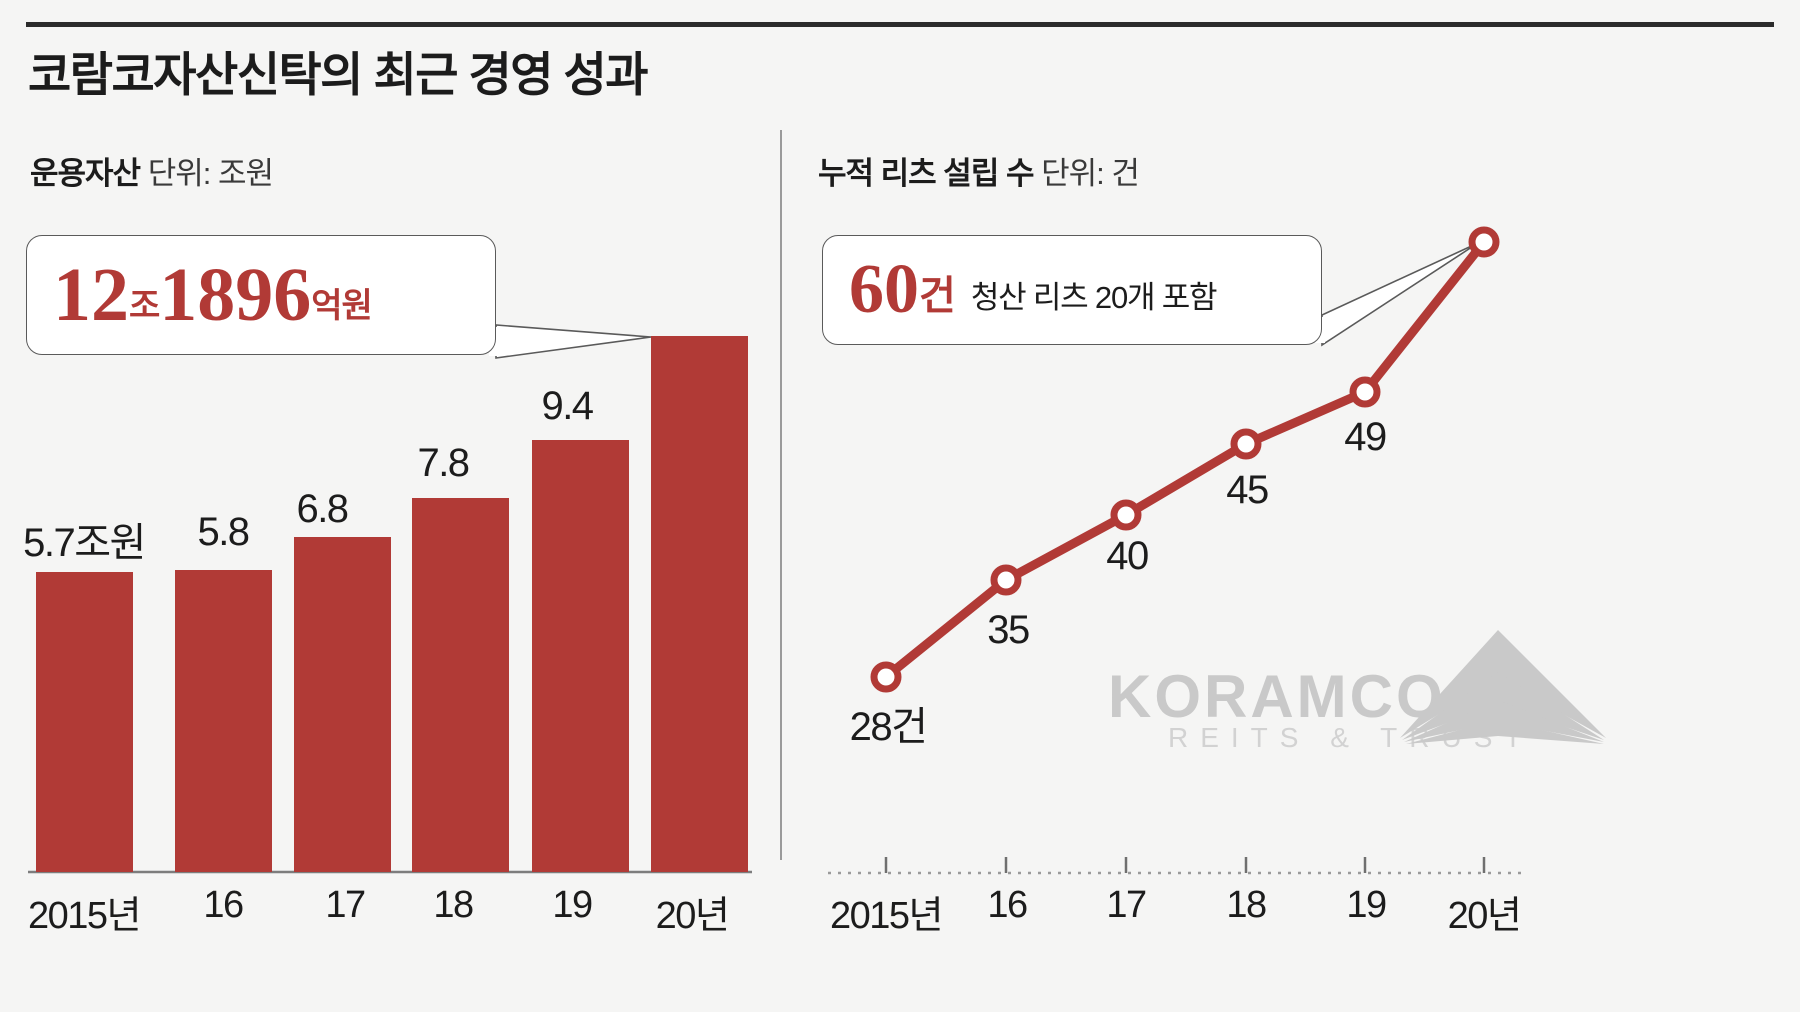 The image size is (1800, 1012). I want to click on right-panel-subtitle: 누적 리츠 설립 수 단위: 건, so click(979, 170).